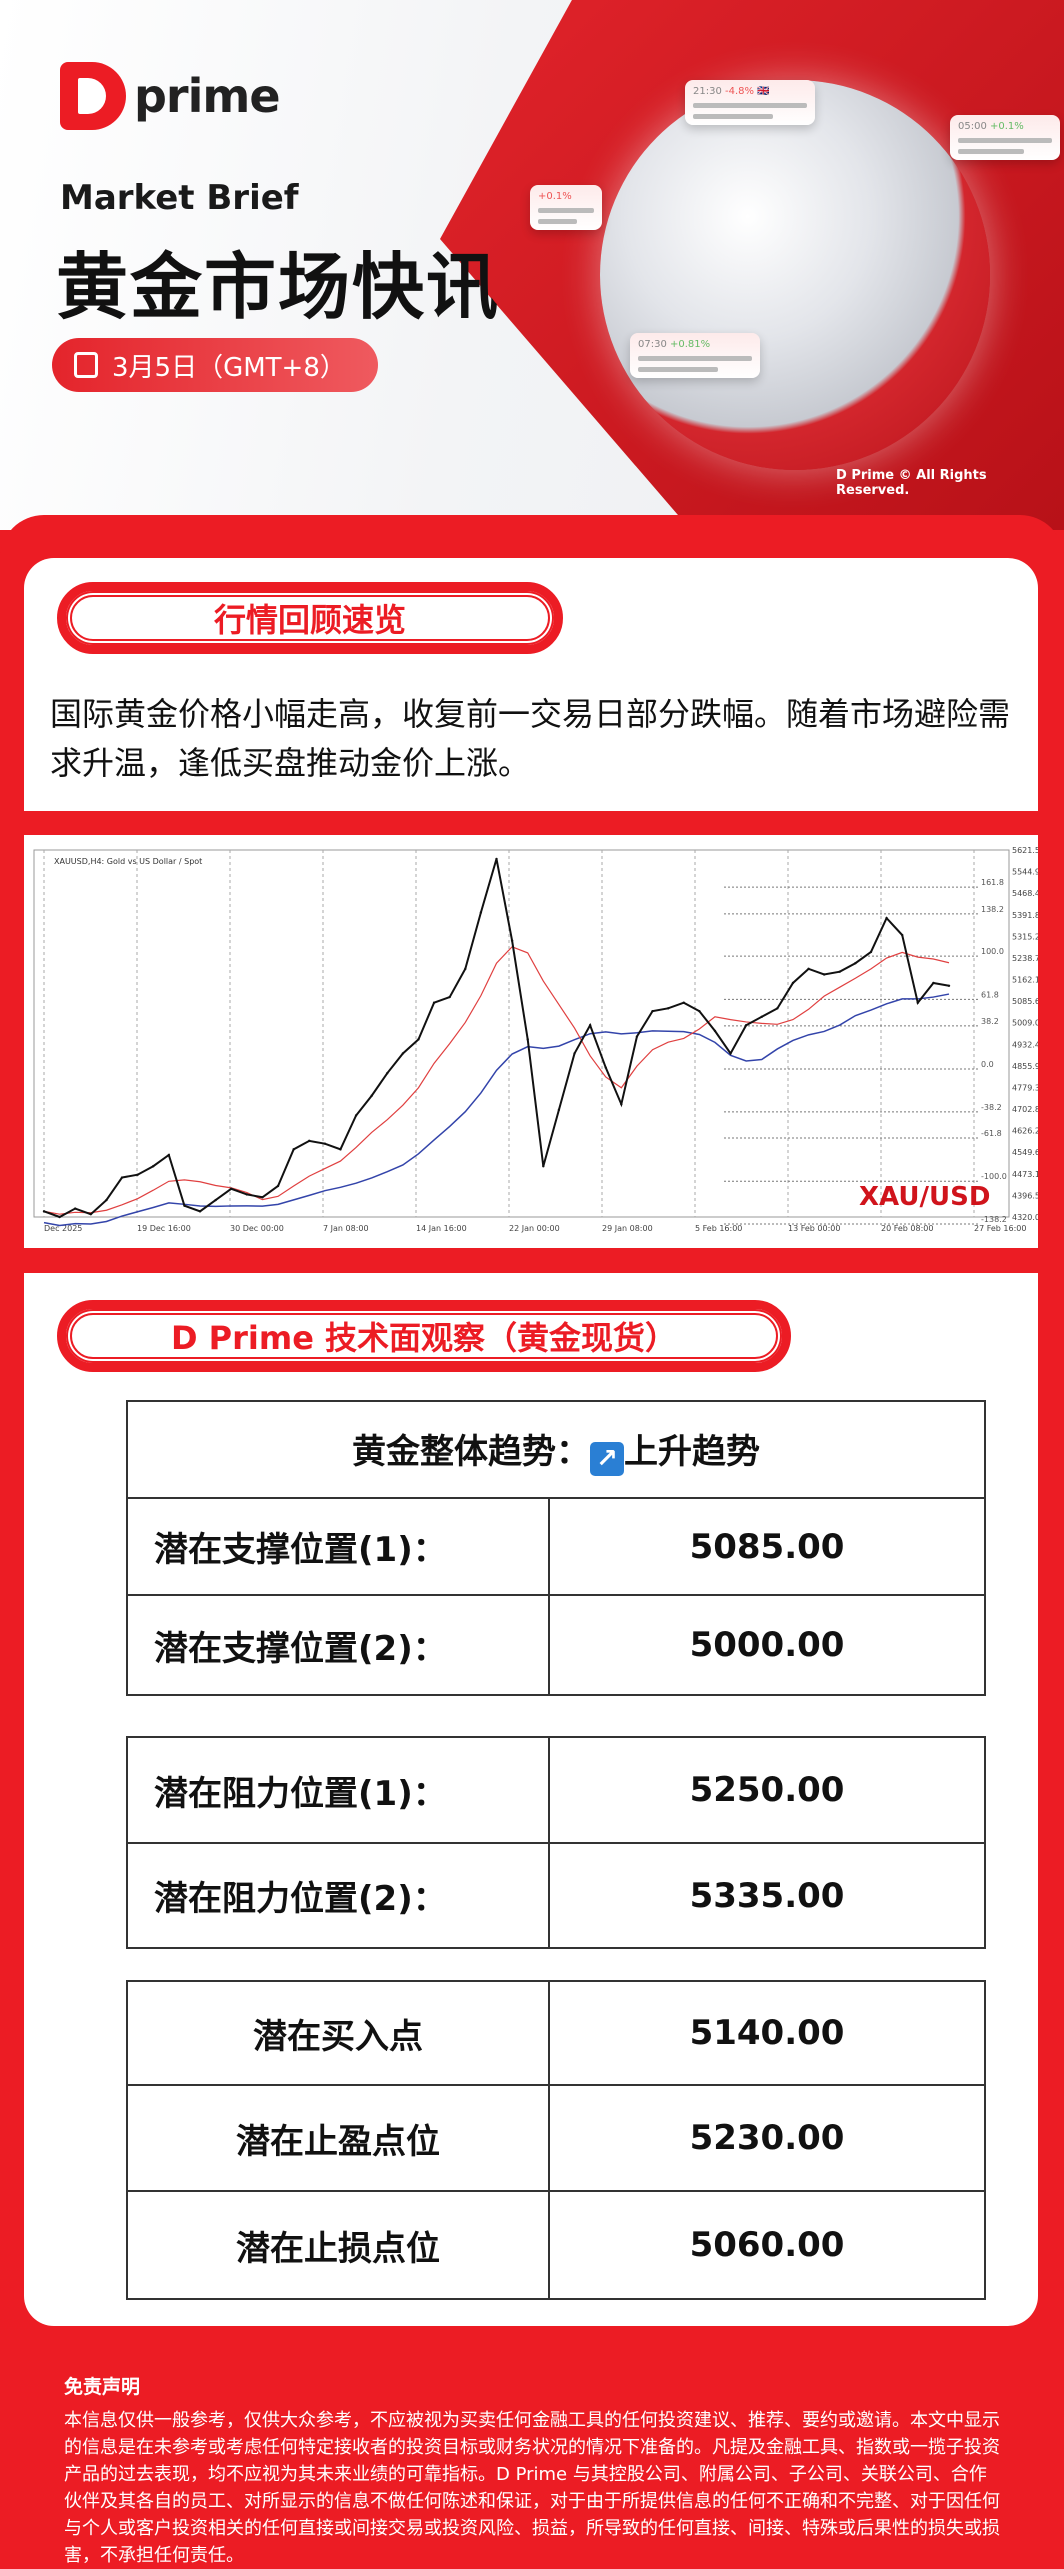  Describe the element at coordinates (1025, 1152) in the screenshot. I see `y-tick-label: 4549.680` at that location.